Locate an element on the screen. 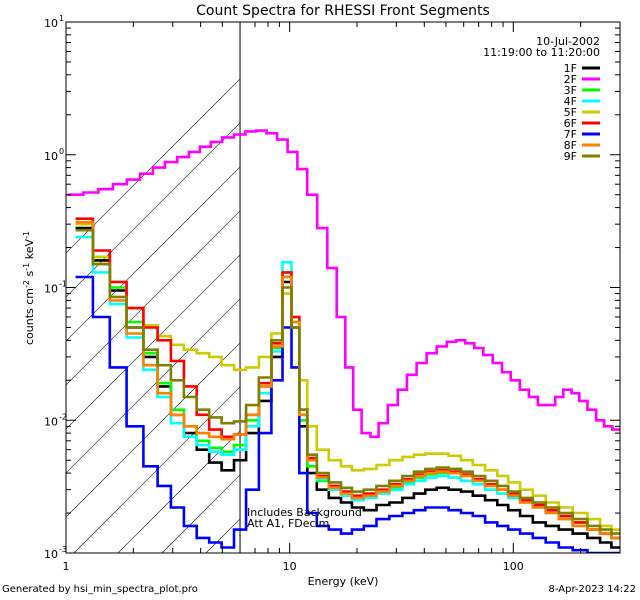  legend-label-4F: 4F is located at coordinates (570, 101).